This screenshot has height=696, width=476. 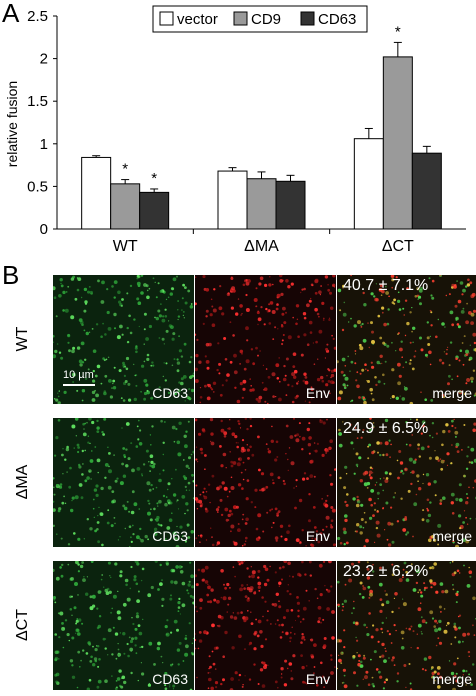 What do you see at coordinates (266, 19) in the screenshot?
I see `legend-label-cd9: CD9` at bounding box center [266, 19].